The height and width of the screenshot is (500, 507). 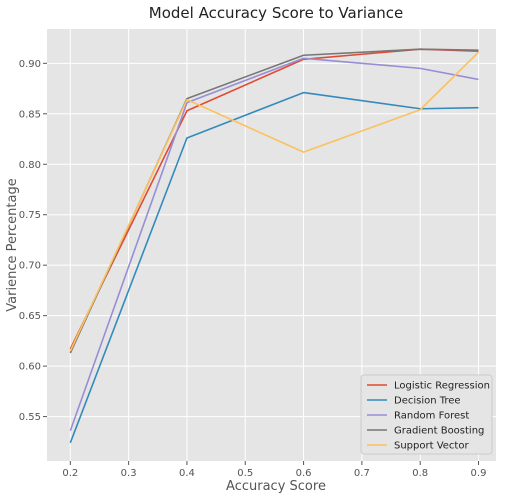 What do you see at coordinates (30, 215) in the screenshot?
I see `y-tick-label: 0.75` at bounding box center [30, 215].